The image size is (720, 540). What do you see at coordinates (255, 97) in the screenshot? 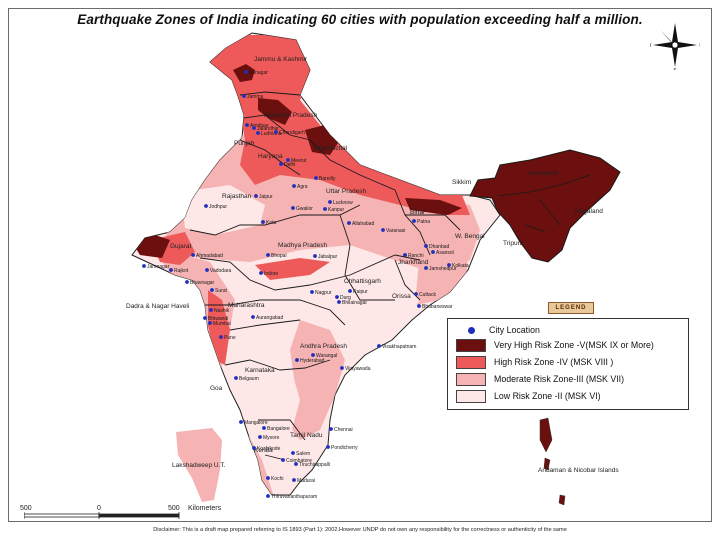
I see `city-label: Jammu` at bounding box center [255, 97].